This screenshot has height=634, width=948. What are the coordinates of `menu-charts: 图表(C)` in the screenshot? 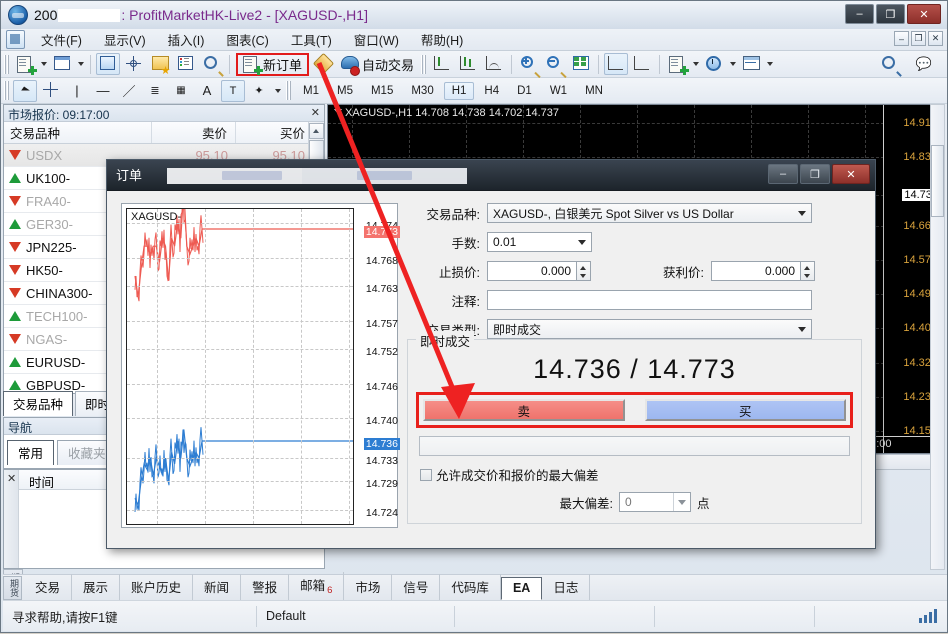 It's located at (247, 41).